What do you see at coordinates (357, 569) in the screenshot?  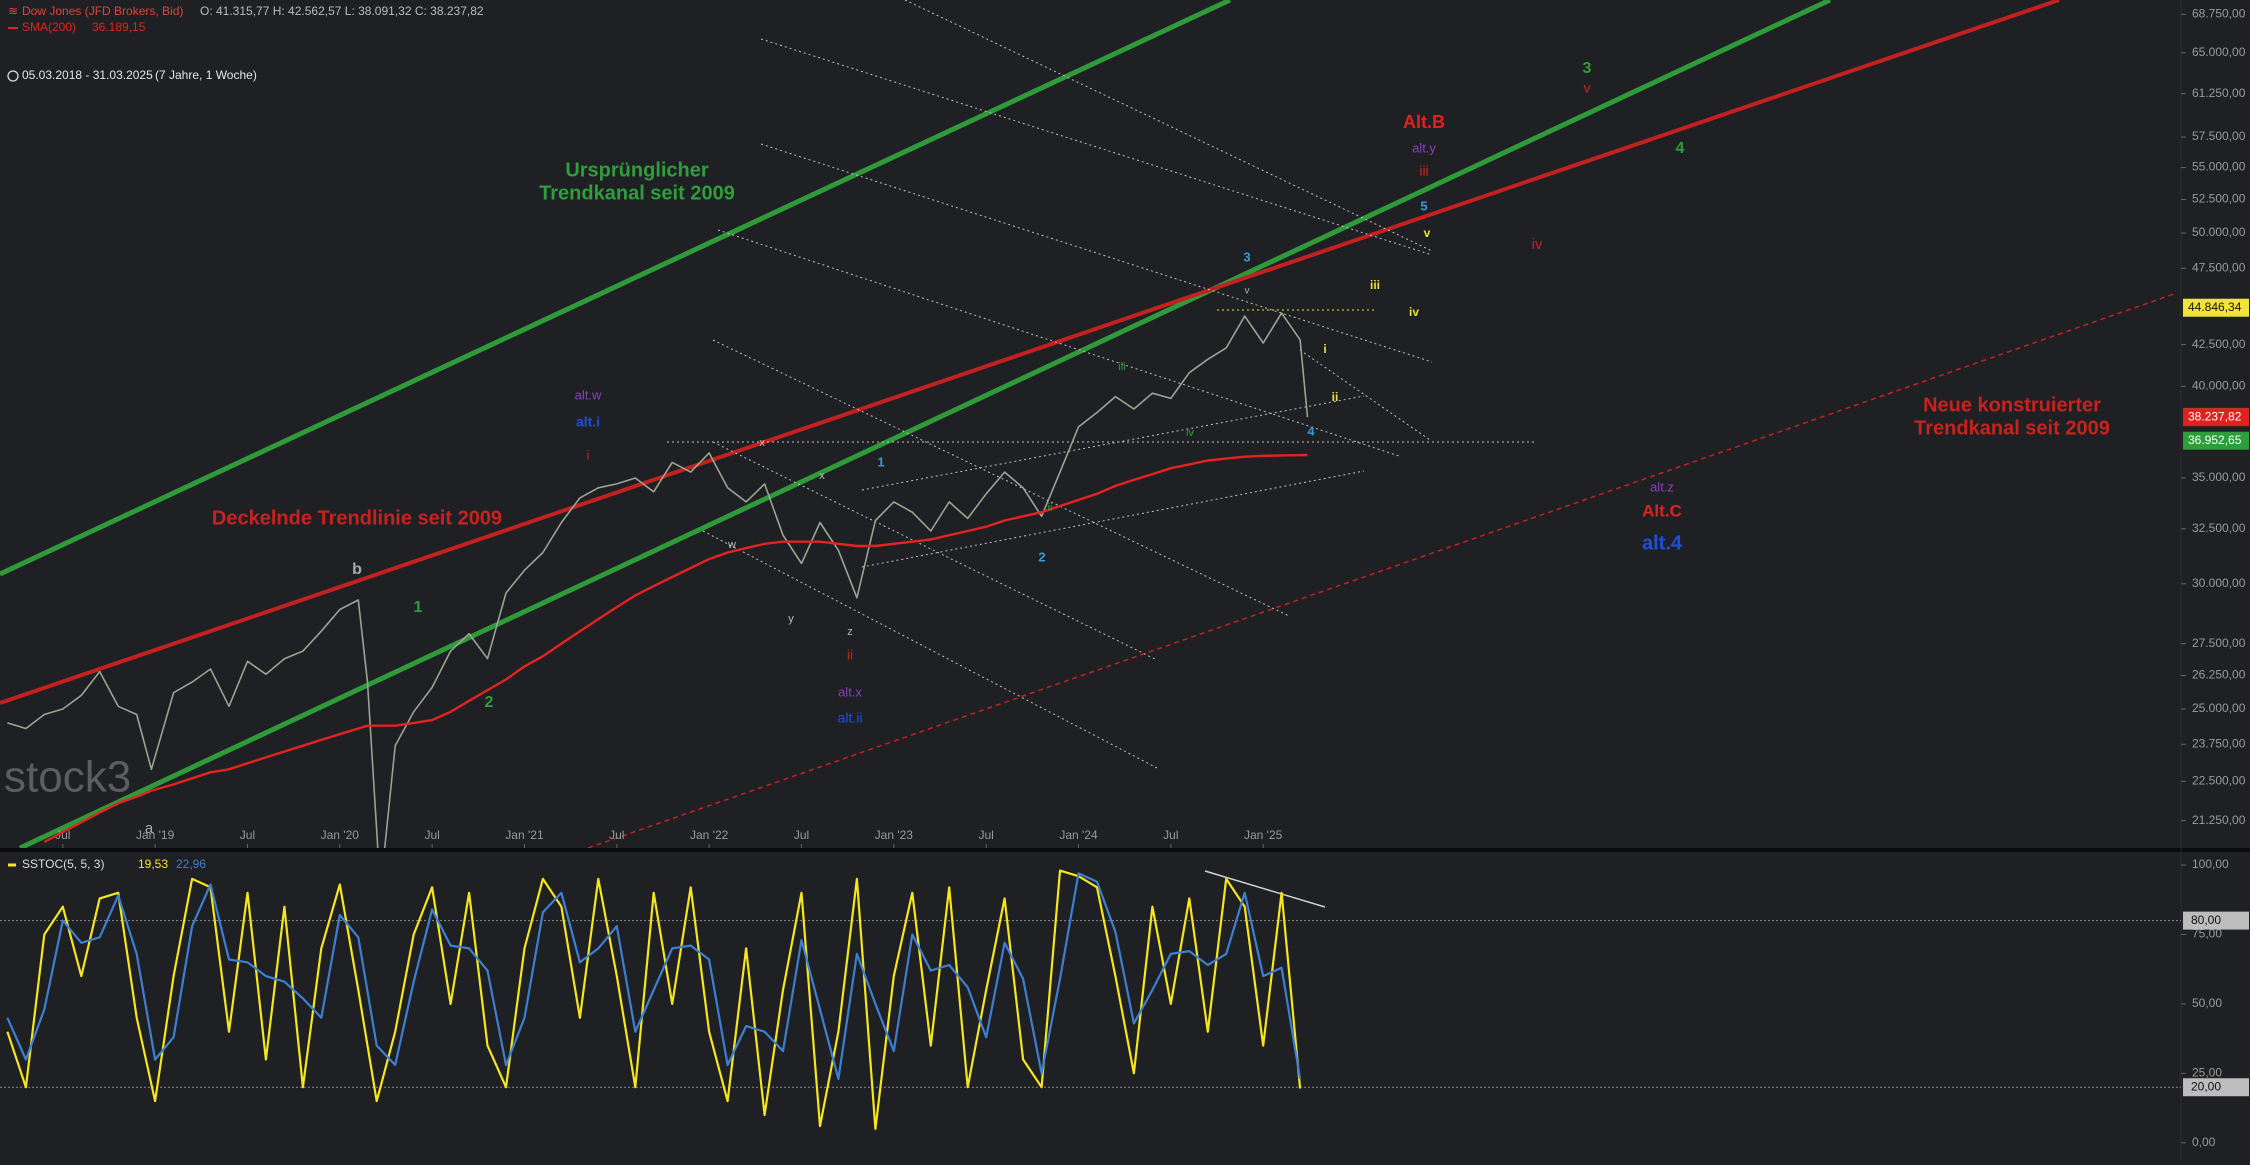 I see `annotation: b` at bounding box center [357, 569].